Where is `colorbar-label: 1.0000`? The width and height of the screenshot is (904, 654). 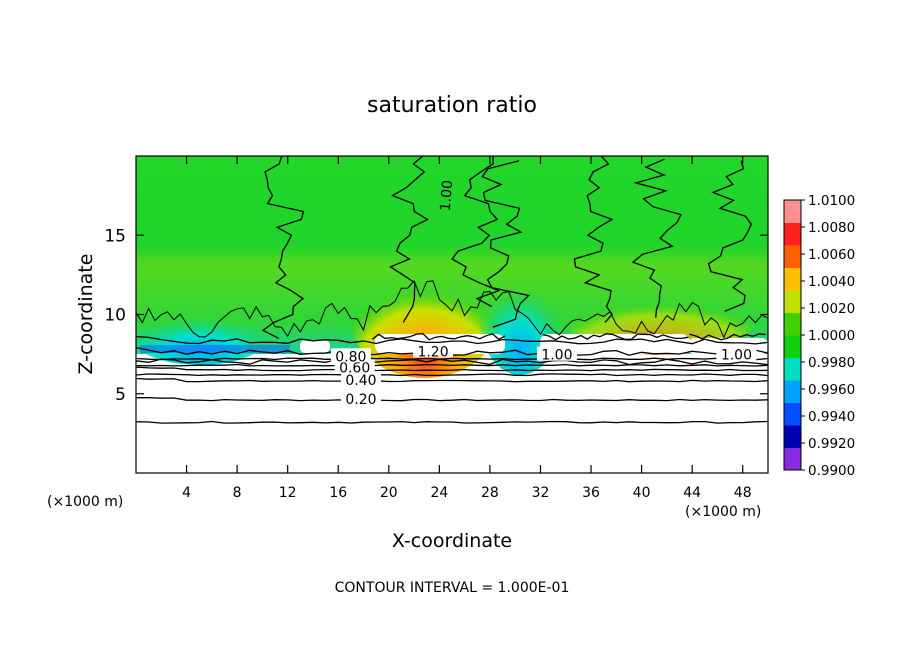 colorbar-label: 1.0000 is located at coordinates (831, 336).